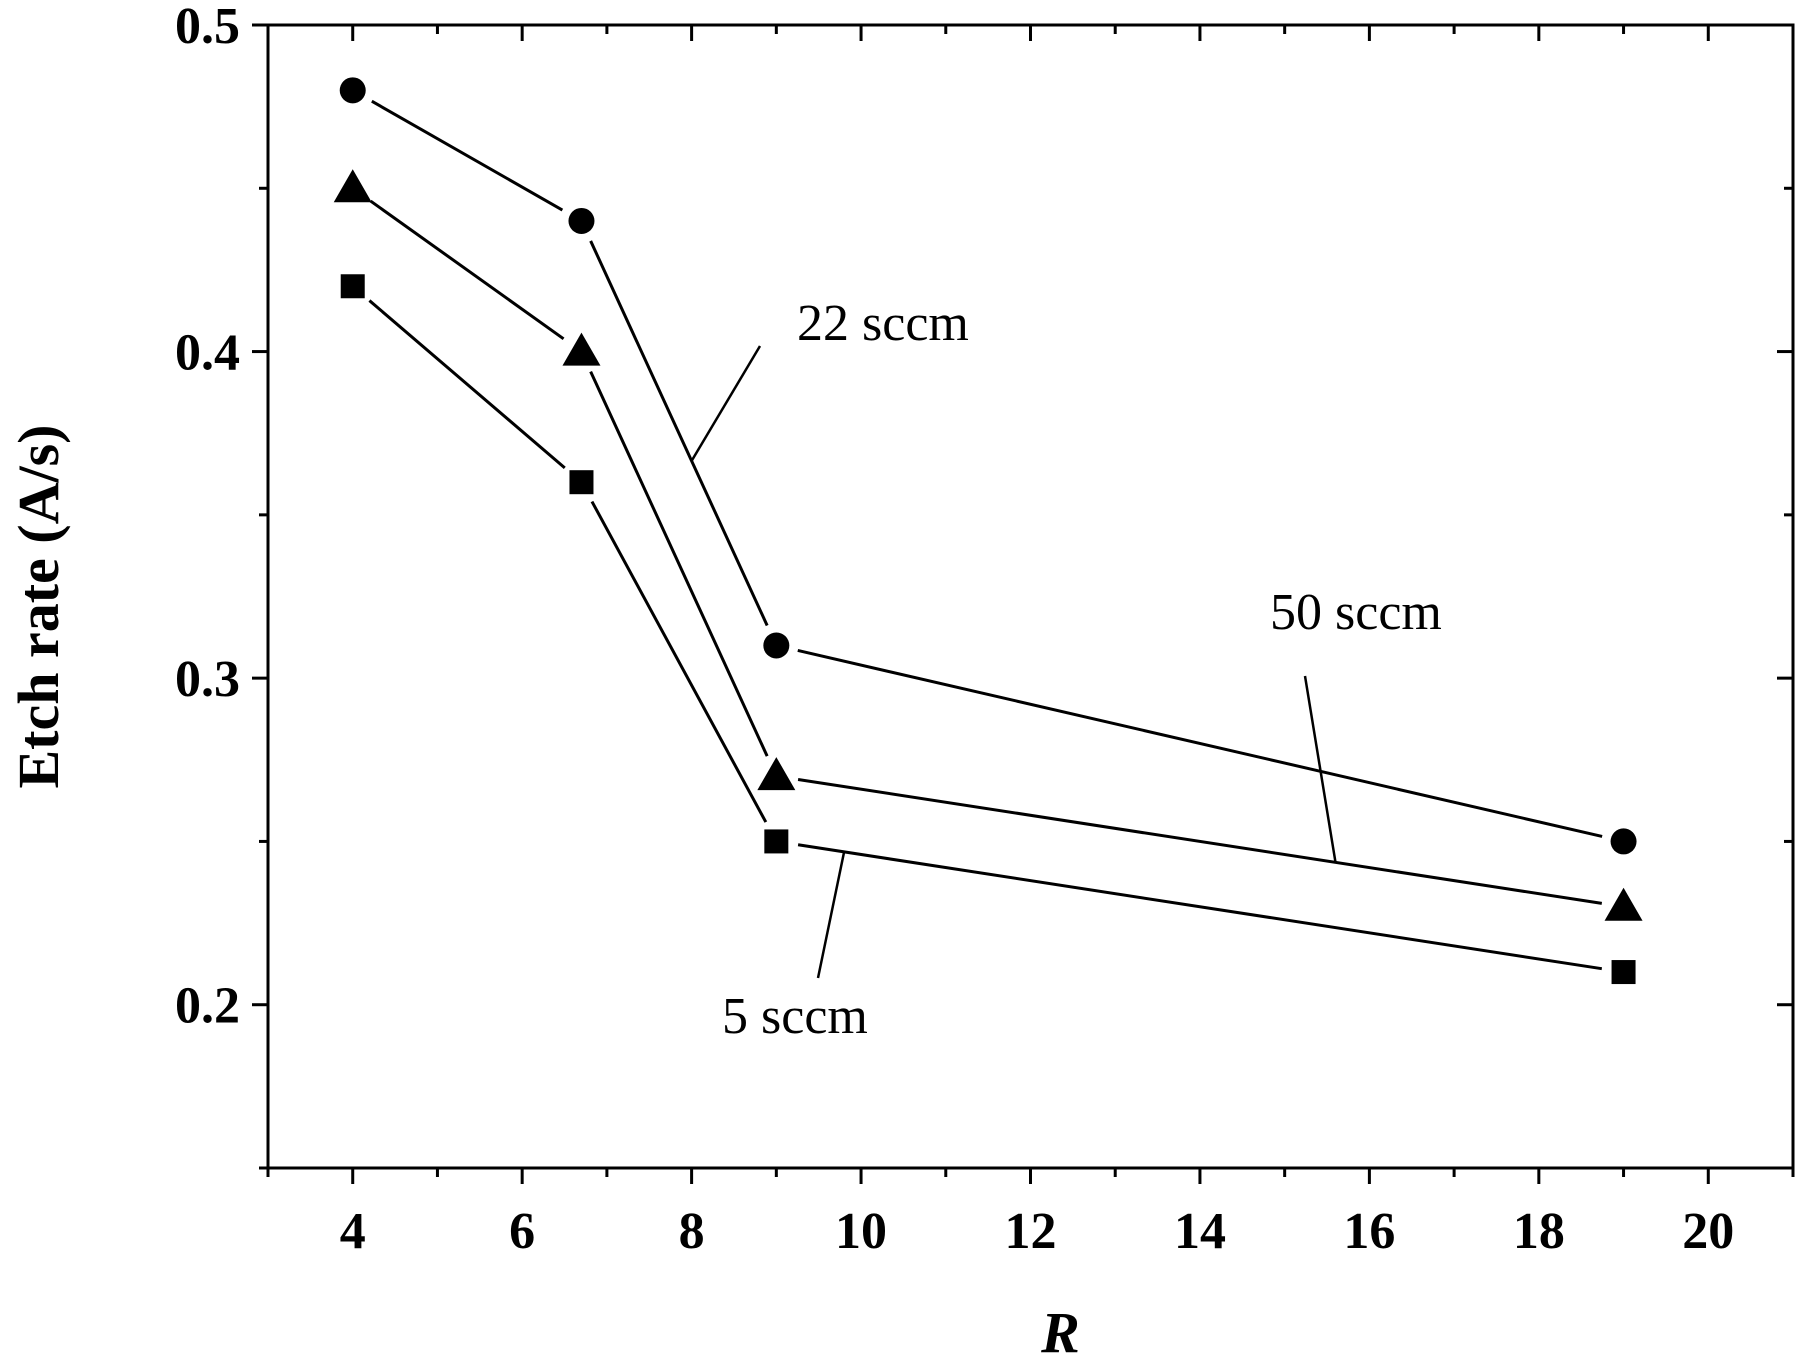  I want to click on x-tick-label: 6, so click(522, 1231).